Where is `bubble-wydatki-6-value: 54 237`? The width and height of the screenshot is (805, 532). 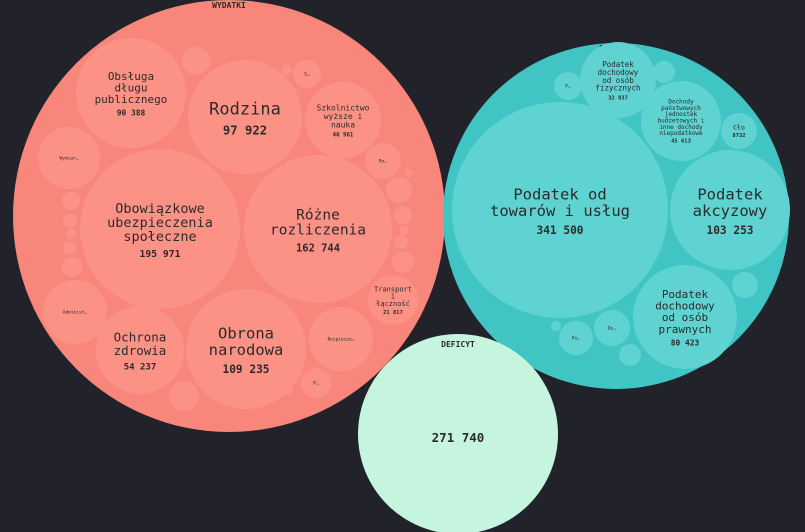
bubble-wydatki-6-value: 54 237 is located at coordinates (140, 367).